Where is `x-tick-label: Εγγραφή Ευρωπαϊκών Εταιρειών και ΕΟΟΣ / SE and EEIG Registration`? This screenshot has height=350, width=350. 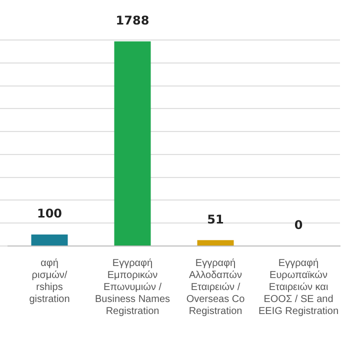 x-tick-label: Εγγραφή Ευρωπαϊκών Εταιρειών και ΕΟΟΣ / SE and EEIG Registration is located at coordinates (298, 287).